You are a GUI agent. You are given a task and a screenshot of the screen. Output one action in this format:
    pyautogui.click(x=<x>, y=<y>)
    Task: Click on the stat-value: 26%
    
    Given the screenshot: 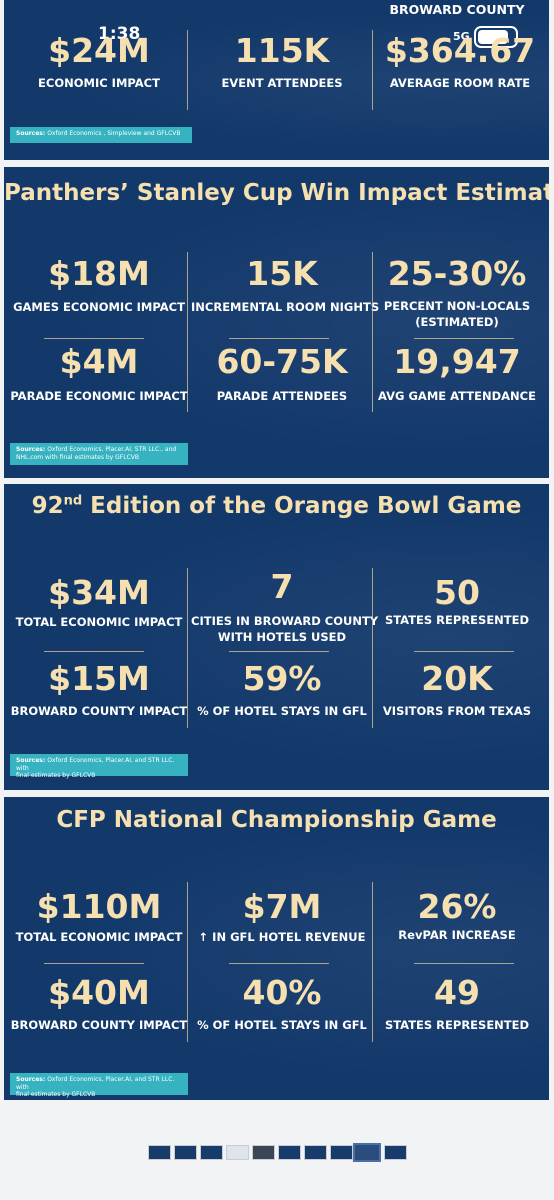 What is the action you would take?
    pyautogui.click(x=457, y=906)
    